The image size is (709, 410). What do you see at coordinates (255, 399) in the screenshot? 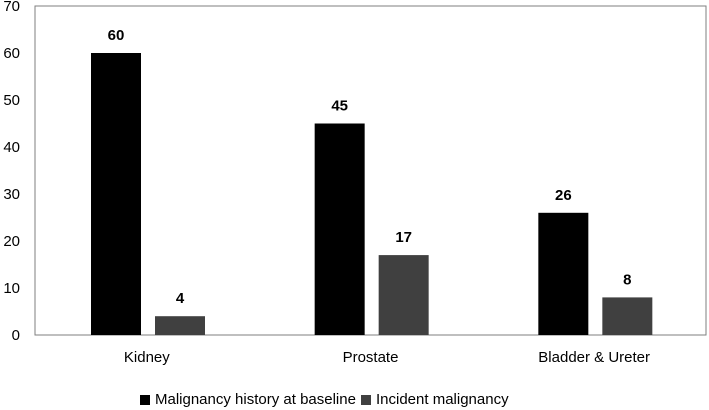
I see `legend-label: Malignancy history at baseline` at bounding box center [255, 399].